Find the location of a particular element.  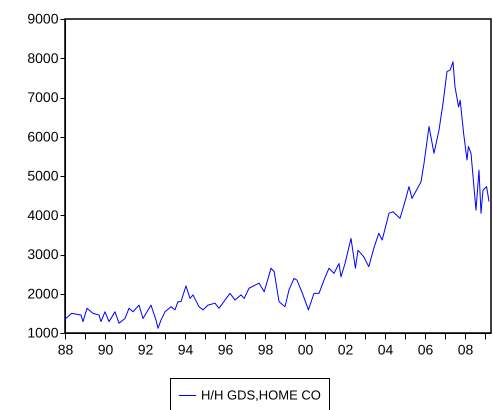

x-tick-label: 00 is located at coordinates (306, 350).